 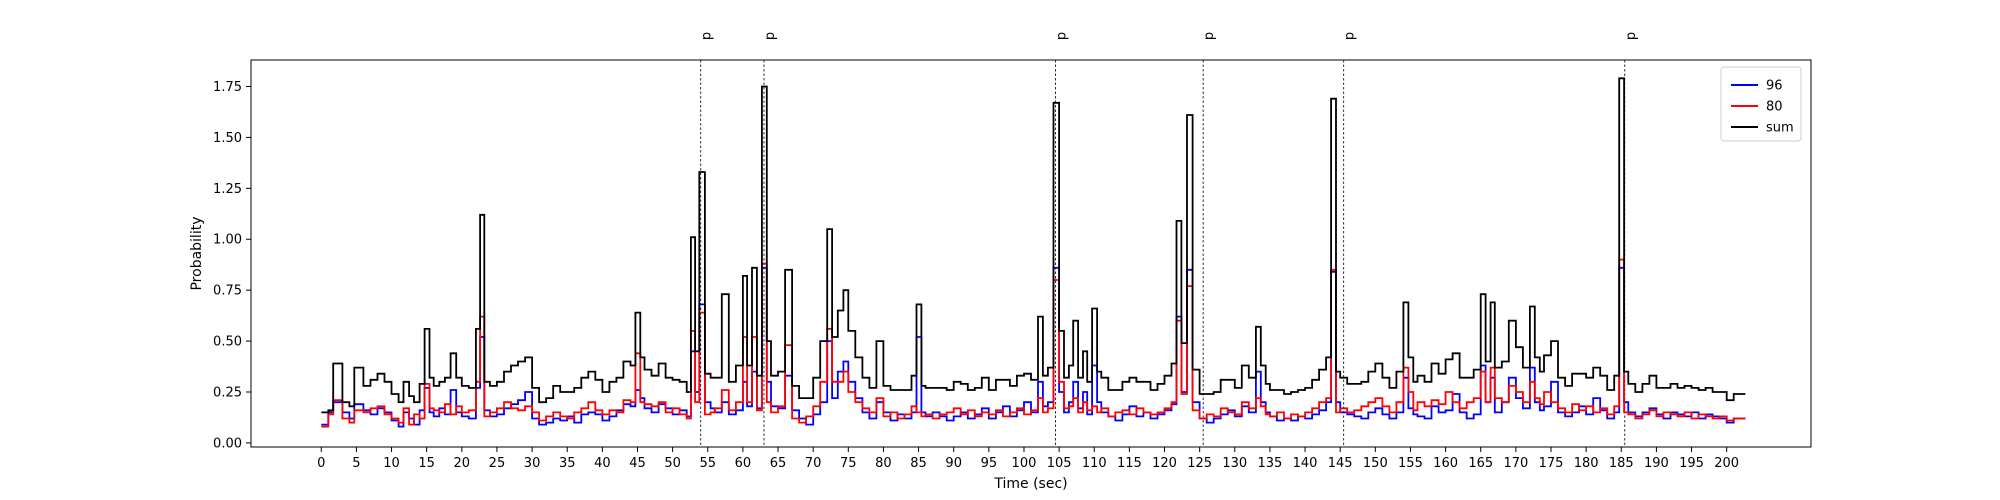 I want to click on y-tick-label: 1.50, so click(x=227, y=138).